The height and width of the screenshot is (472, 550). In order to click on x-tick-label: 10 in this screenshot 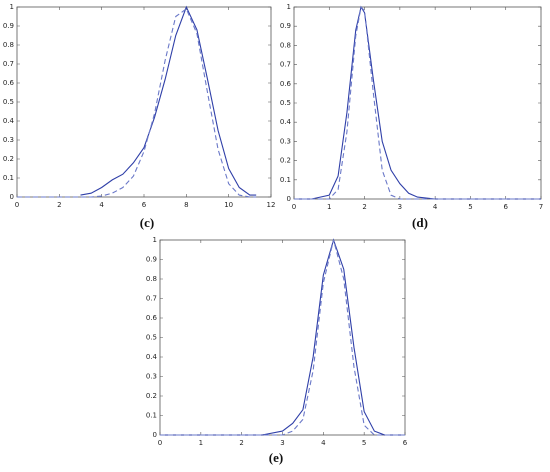, I will do `click(228, 205)`.